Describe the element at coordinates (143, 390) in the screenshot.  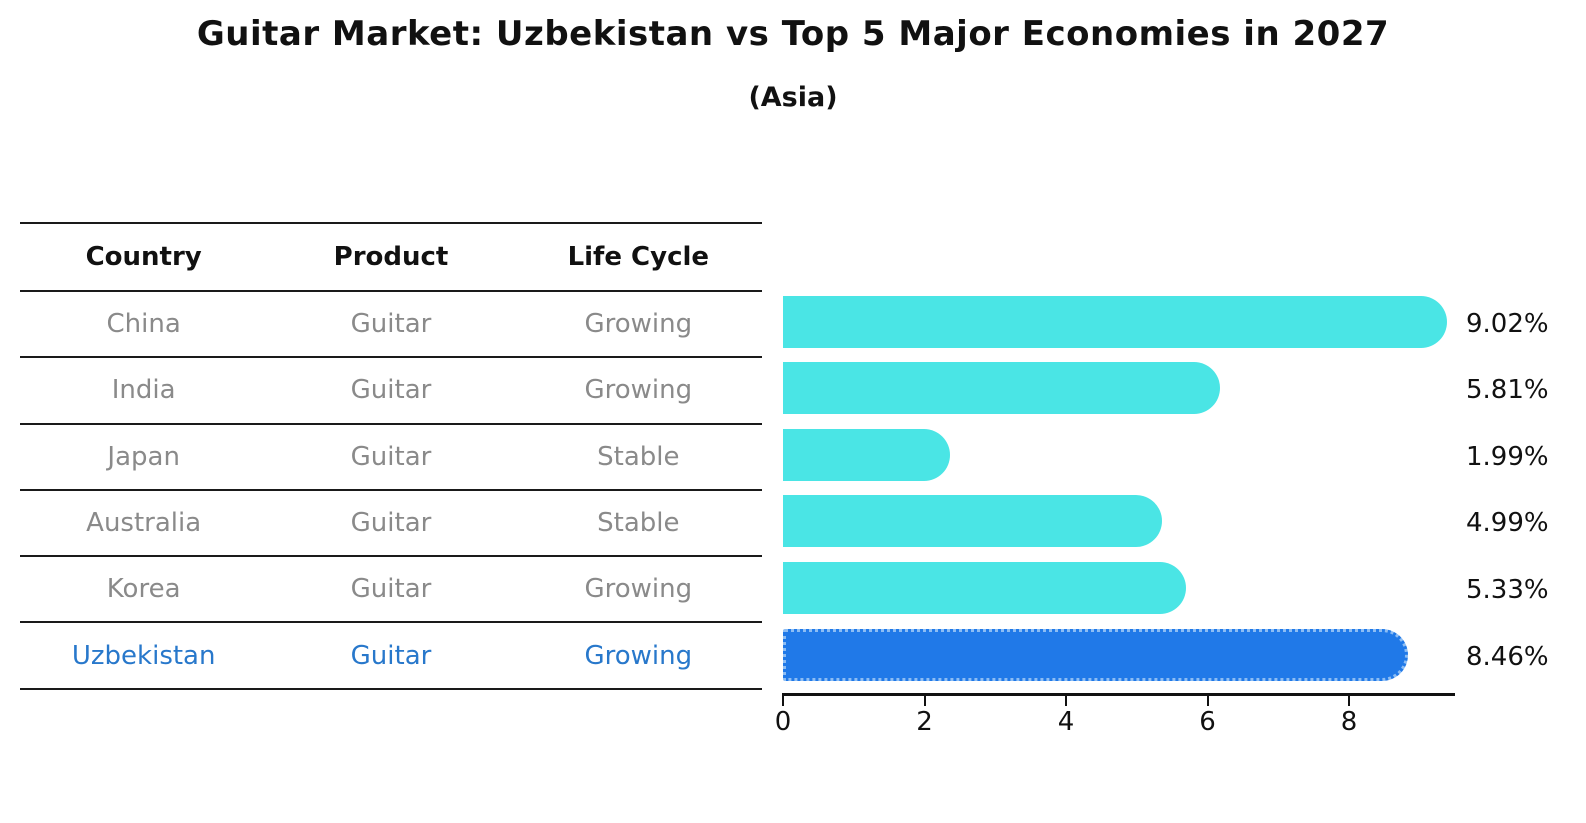
I see `cell-country: India` at that location.